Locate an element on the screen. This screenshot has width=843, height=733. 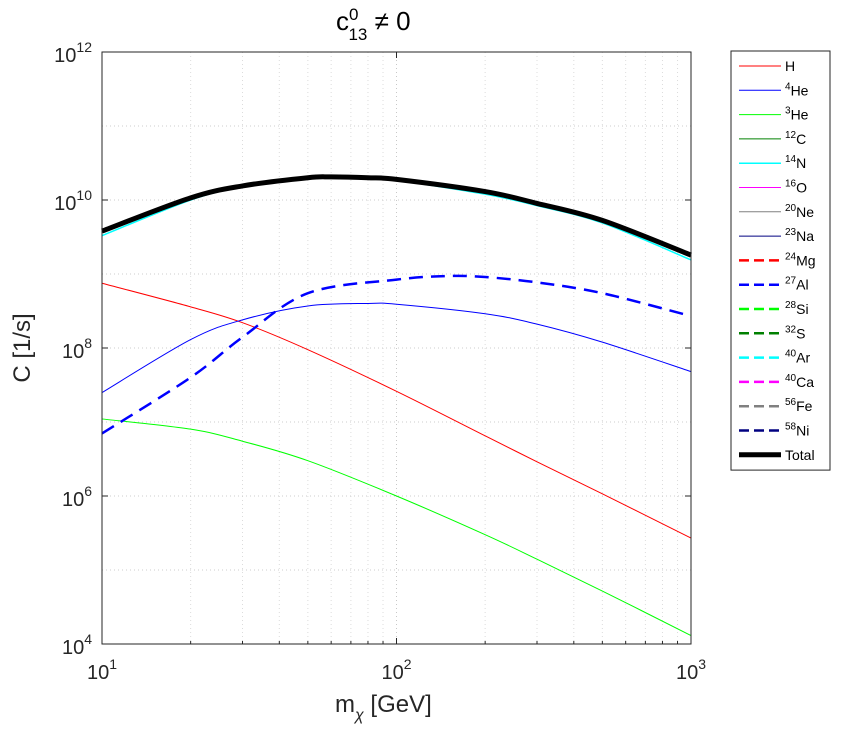
legend-label-28Si: 28Si is located at coordinates (797, 308).